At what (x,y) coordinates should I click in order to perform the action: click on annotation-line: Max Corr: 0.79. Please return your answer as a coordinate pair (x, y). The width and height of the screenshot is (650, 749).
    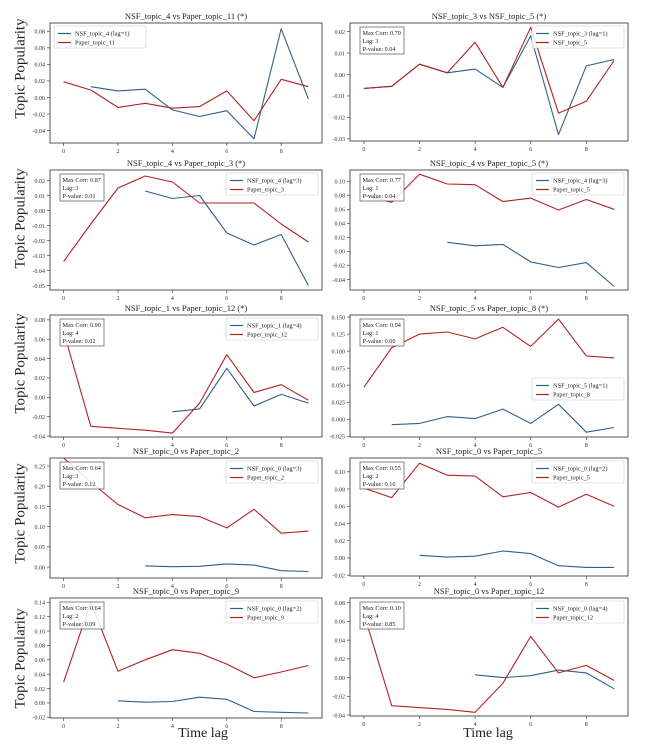
    Looking at the image, I should click on (382, 33).